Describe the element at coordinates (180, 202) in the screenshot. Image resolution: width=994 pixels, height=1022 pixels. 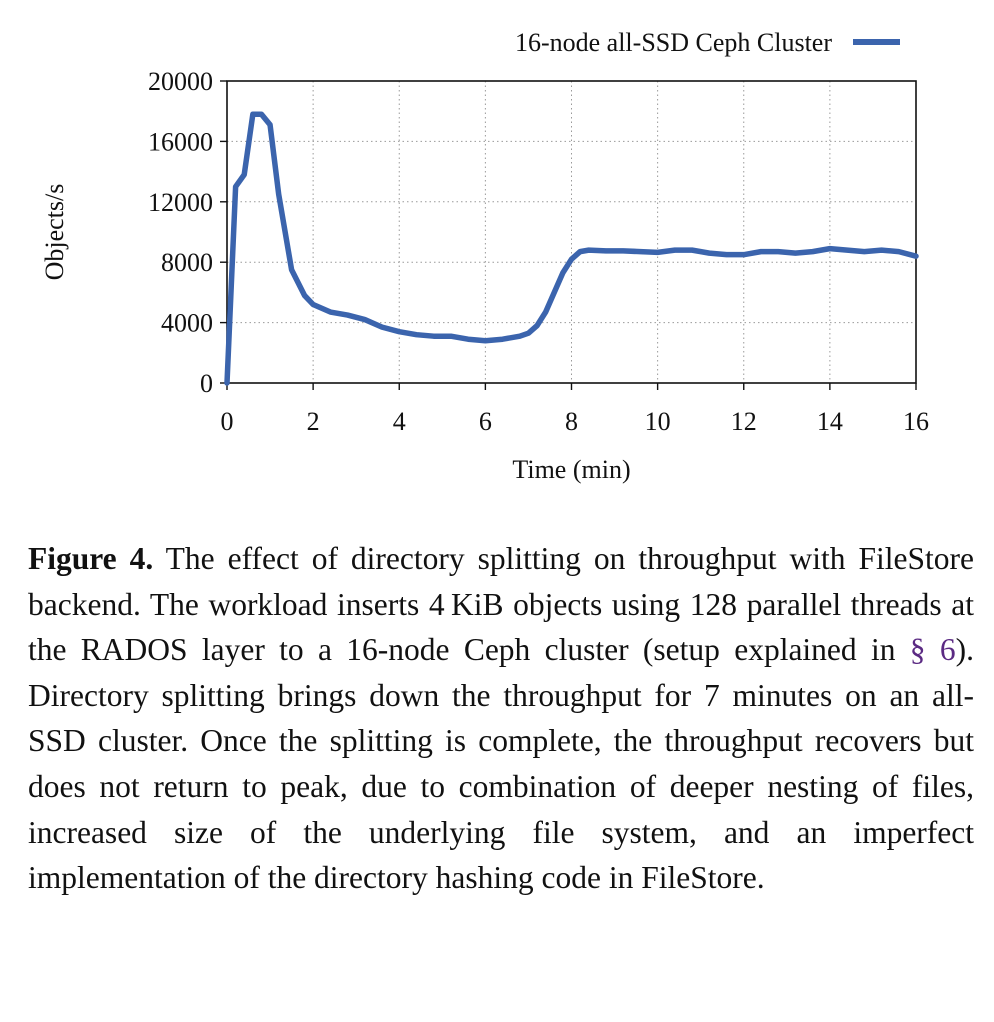
I see `y-tick-label-3: 12000` at that location.